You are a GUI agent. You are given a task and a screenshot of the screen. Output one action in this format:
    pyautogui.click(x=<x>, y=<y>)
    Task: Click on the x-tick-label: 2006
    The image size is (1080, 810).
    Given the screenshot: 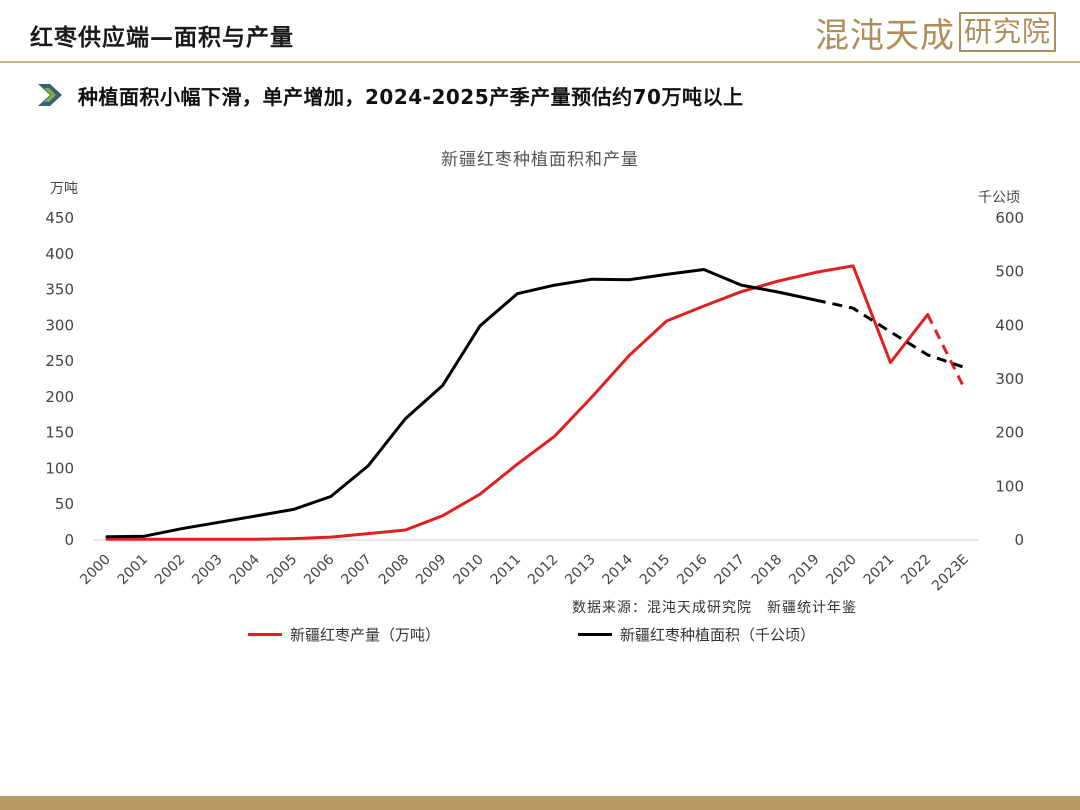 What is the action you would take?
    pyautogui.click(x=319, y=569)
    